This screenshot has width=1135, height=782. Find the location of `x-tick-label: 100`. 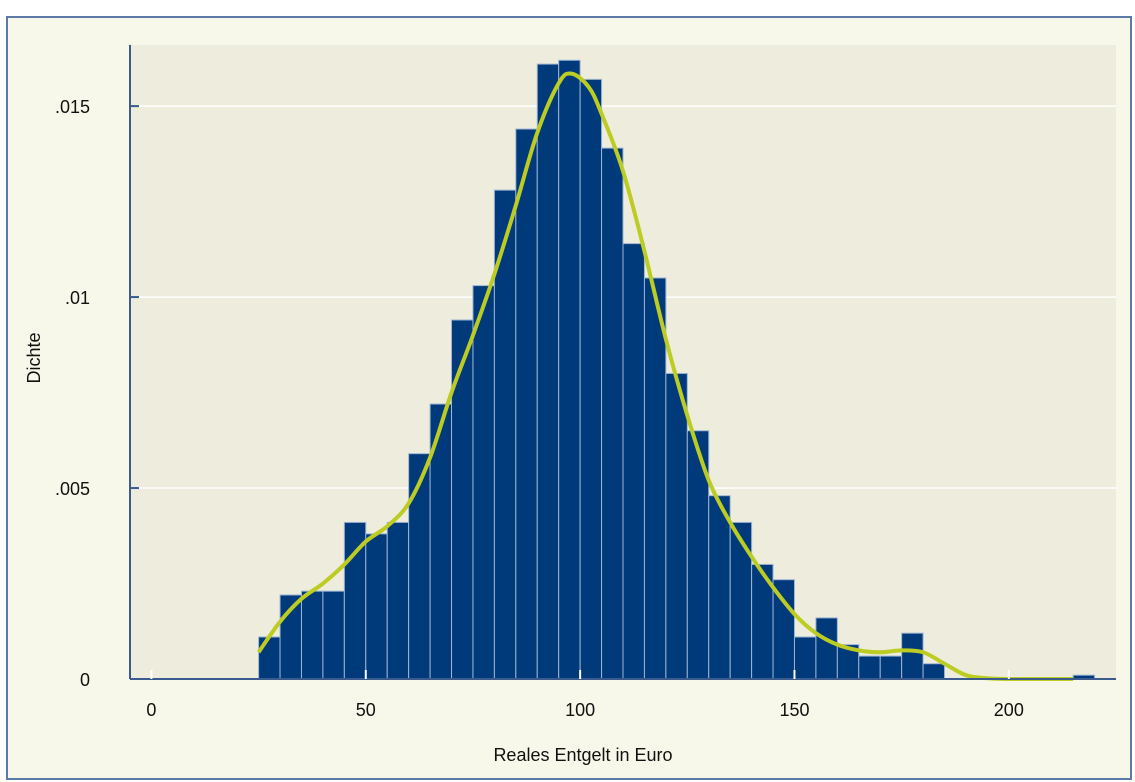

x-tick-label: 100 is located at coordinates (580, 710).